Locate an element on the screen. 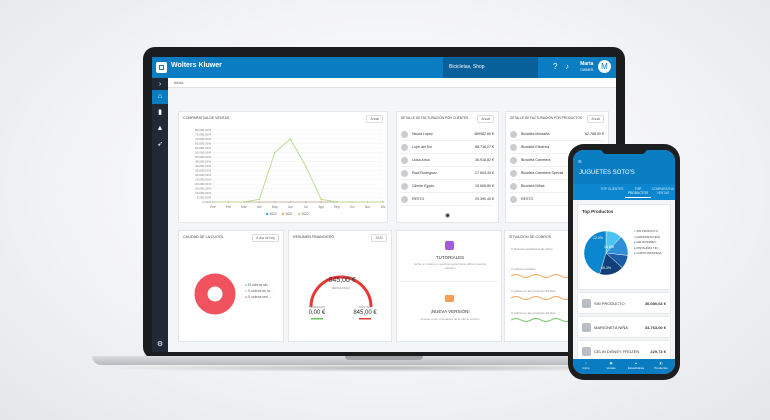 The image size is (770, 420). nav-products: ◧ Productos is located at coordinates (661, 366).